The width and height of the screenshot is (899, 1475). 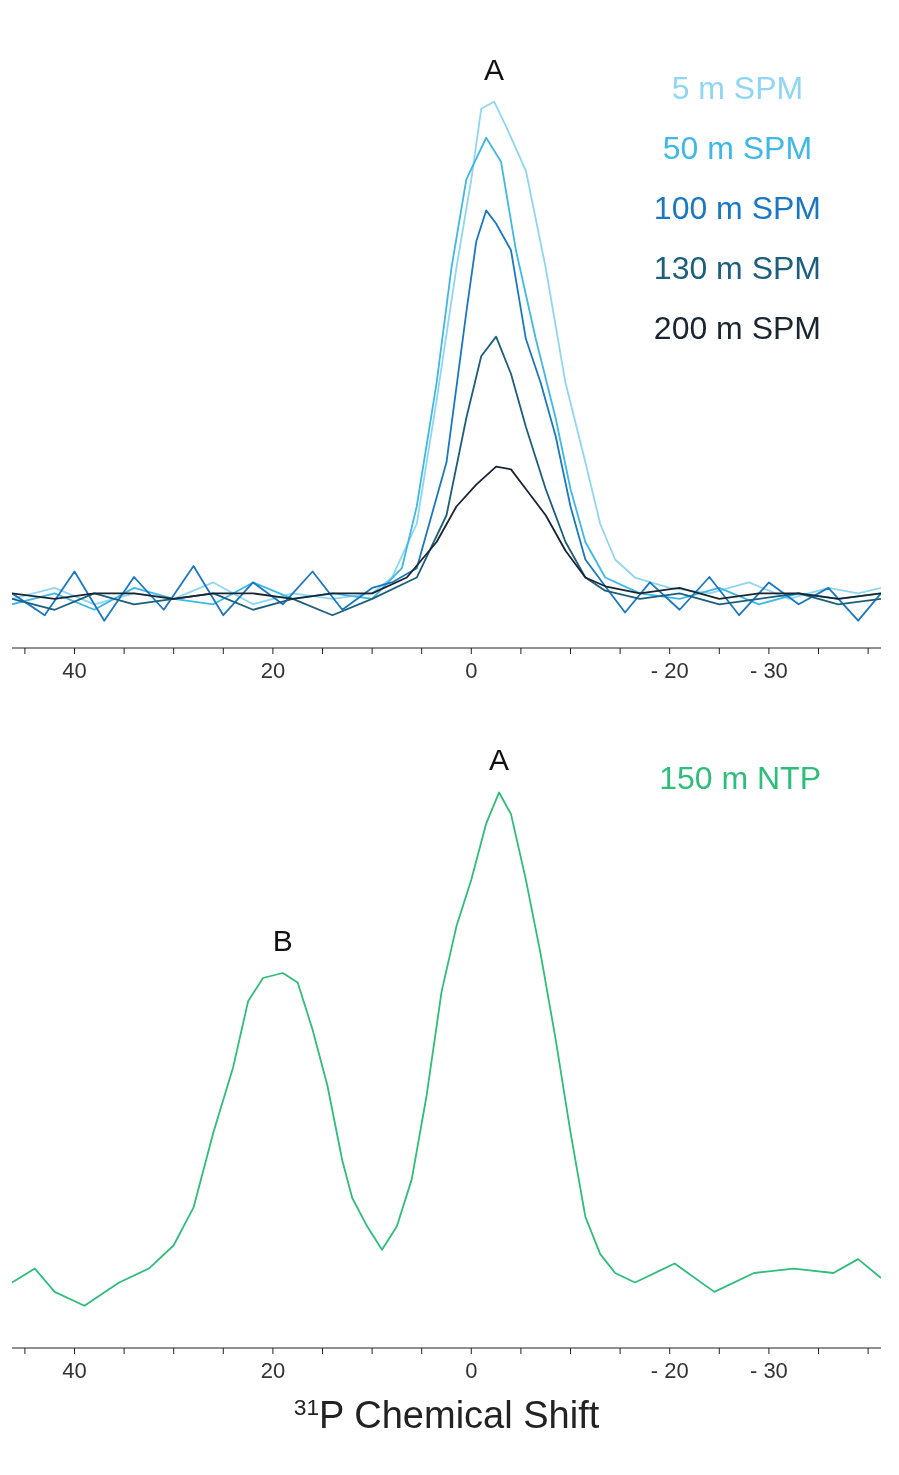 What do you see at coordinates (737, 148) in the screenshot?
I see `text: 50 m SPM` at bounding box center [737, 148].